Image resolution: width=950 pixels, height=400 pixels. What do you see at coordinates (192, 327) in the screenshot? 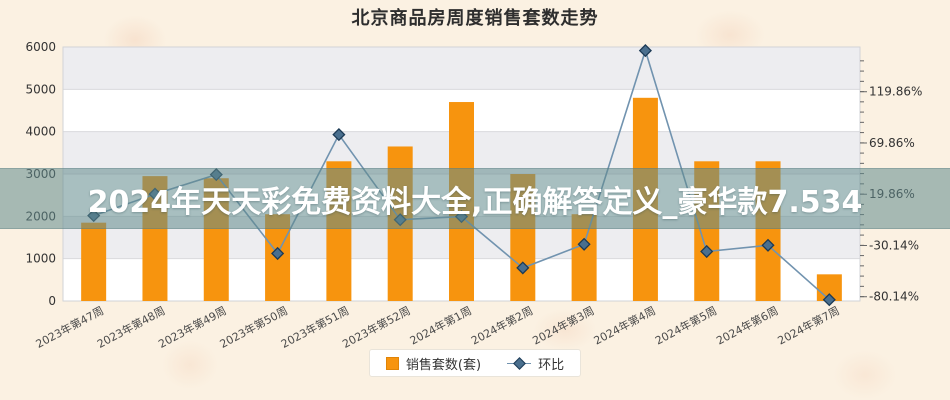
I see `svg-text: 2023年第49周` at bounding box center [192, 327].